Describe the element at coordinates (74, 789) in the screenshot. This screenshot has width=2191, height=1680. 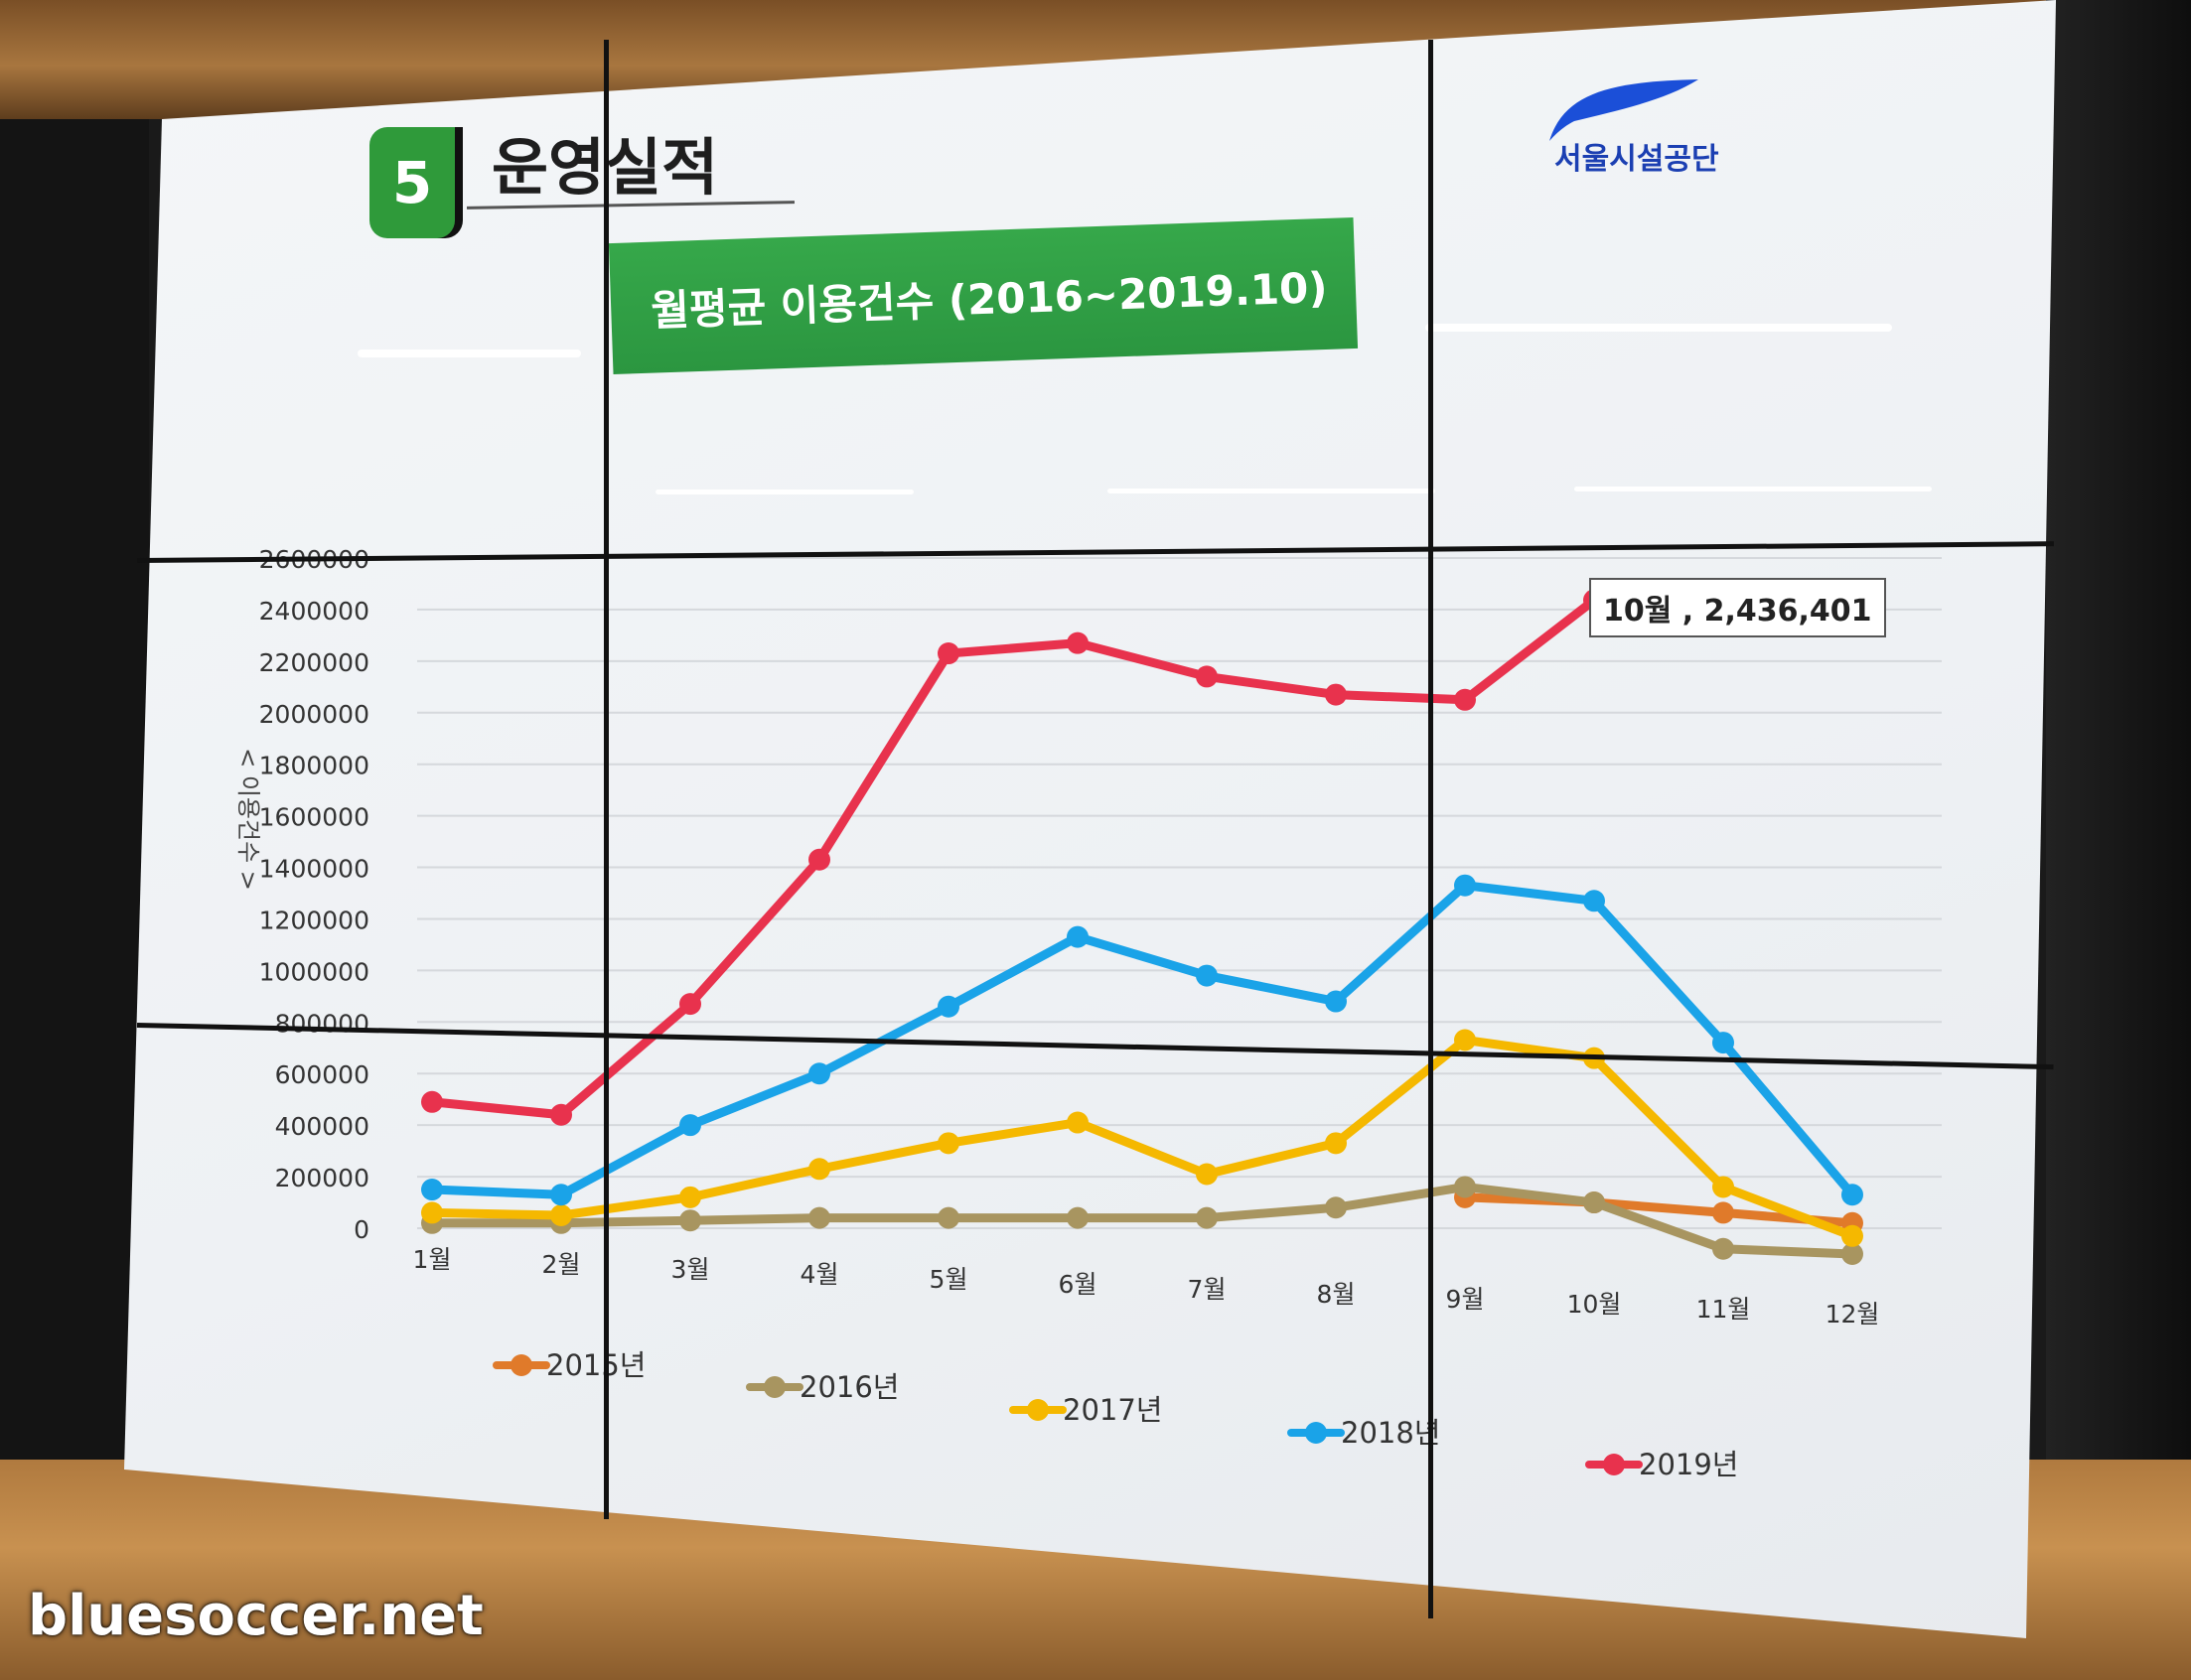
I see `wall-left` at that location.